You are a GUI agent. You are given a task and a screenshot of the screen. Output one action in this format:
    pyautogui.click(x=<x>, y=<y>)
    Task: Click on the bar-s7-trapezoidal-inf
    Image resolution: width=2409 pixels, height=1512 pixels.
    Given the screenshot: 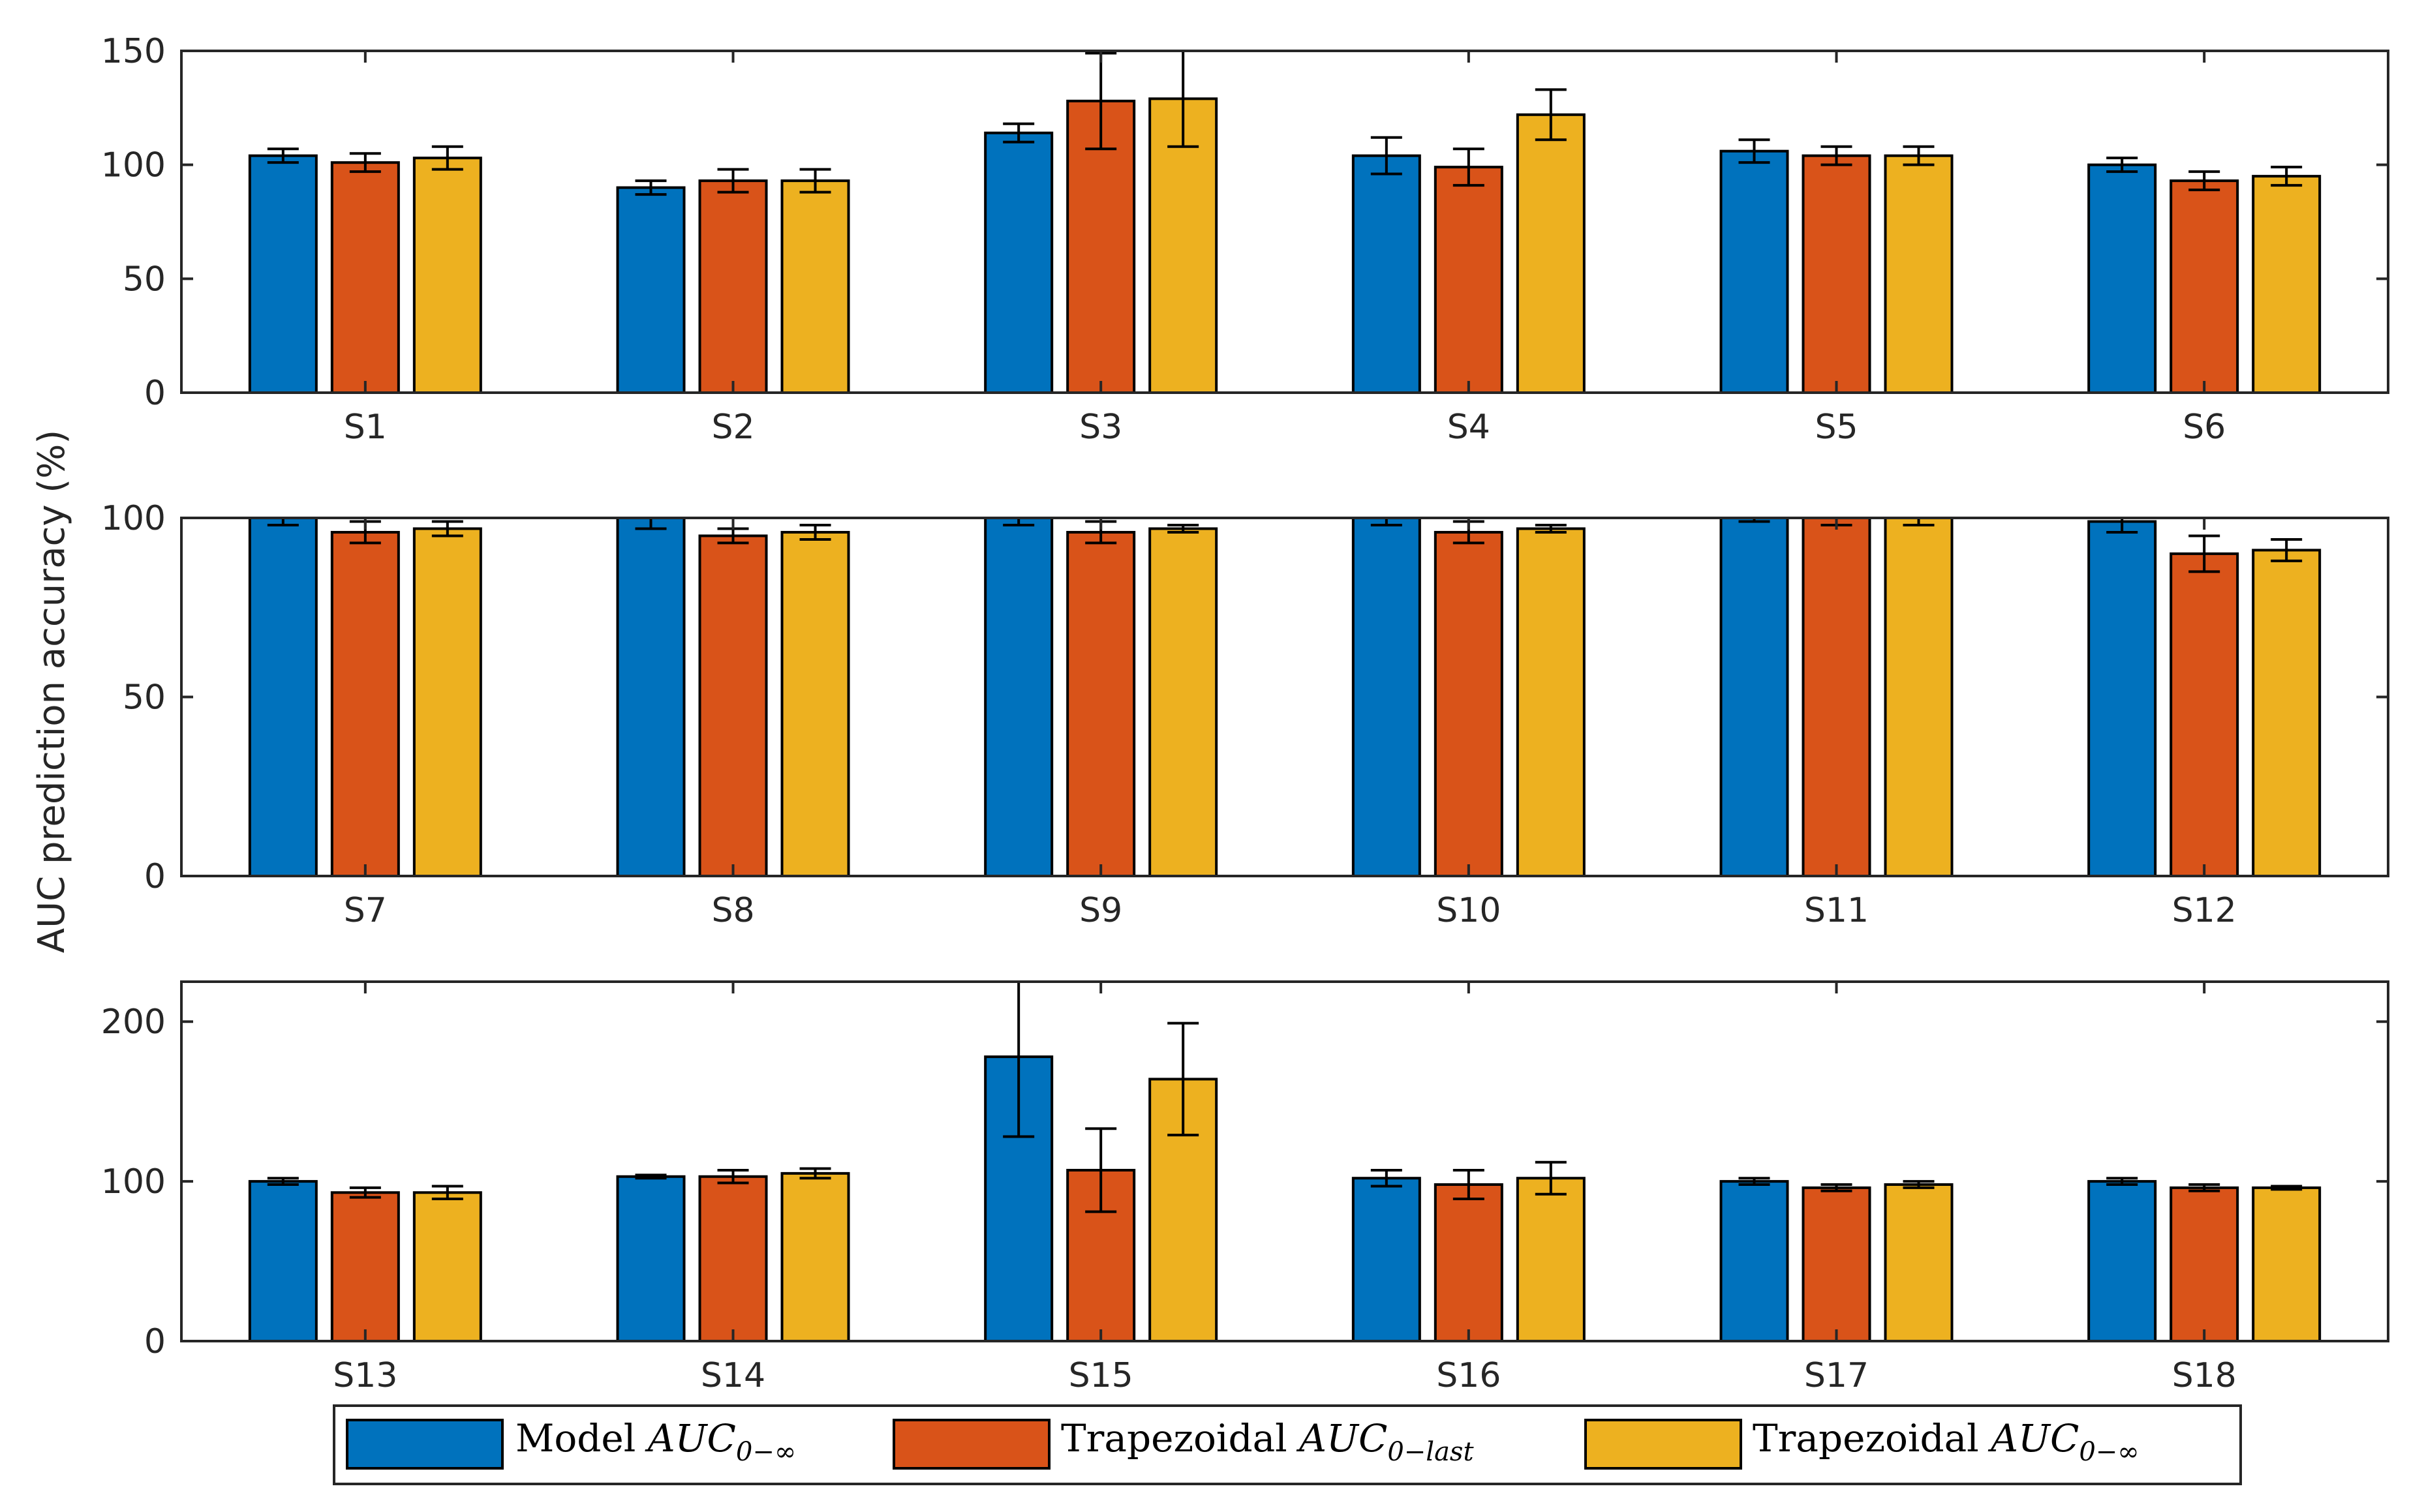 What is the action you would take?
    pyautogui.click(x=447, y=701)
    